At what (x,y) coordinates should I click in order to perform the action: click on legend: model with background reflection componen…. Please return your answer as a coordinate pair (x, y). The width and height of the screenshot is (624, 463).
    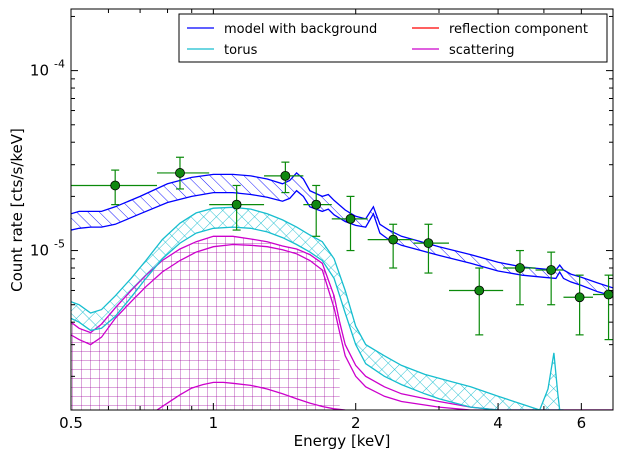
    Looking at the image, I should click on (393, 38).